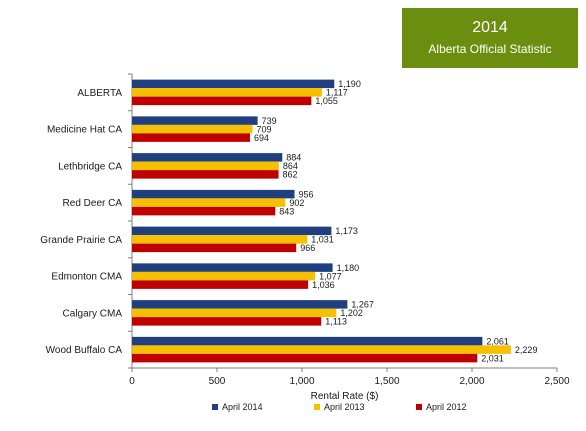 The width and height of the screenshot is (586, 431). Describe the element at coordinates (217, 381) in the screenshot. I see `x-tick-label: 500` at that location.